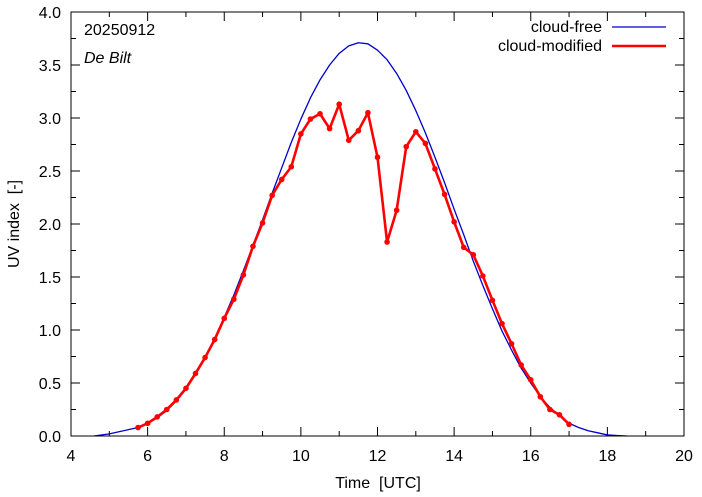 The image size is (702, 497). I want to click on x-axis-title: Time [UTC], so click(378, 483).